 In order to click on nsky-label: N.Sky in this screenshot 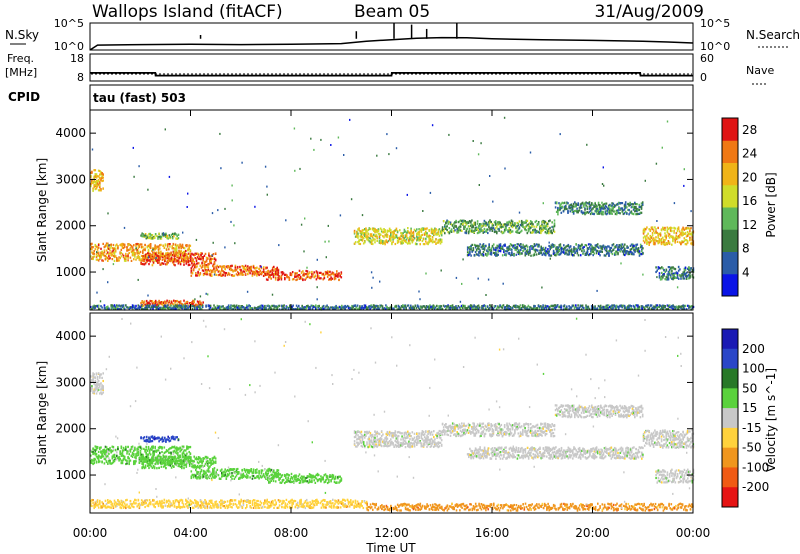, I will do `click(22, 35)`.